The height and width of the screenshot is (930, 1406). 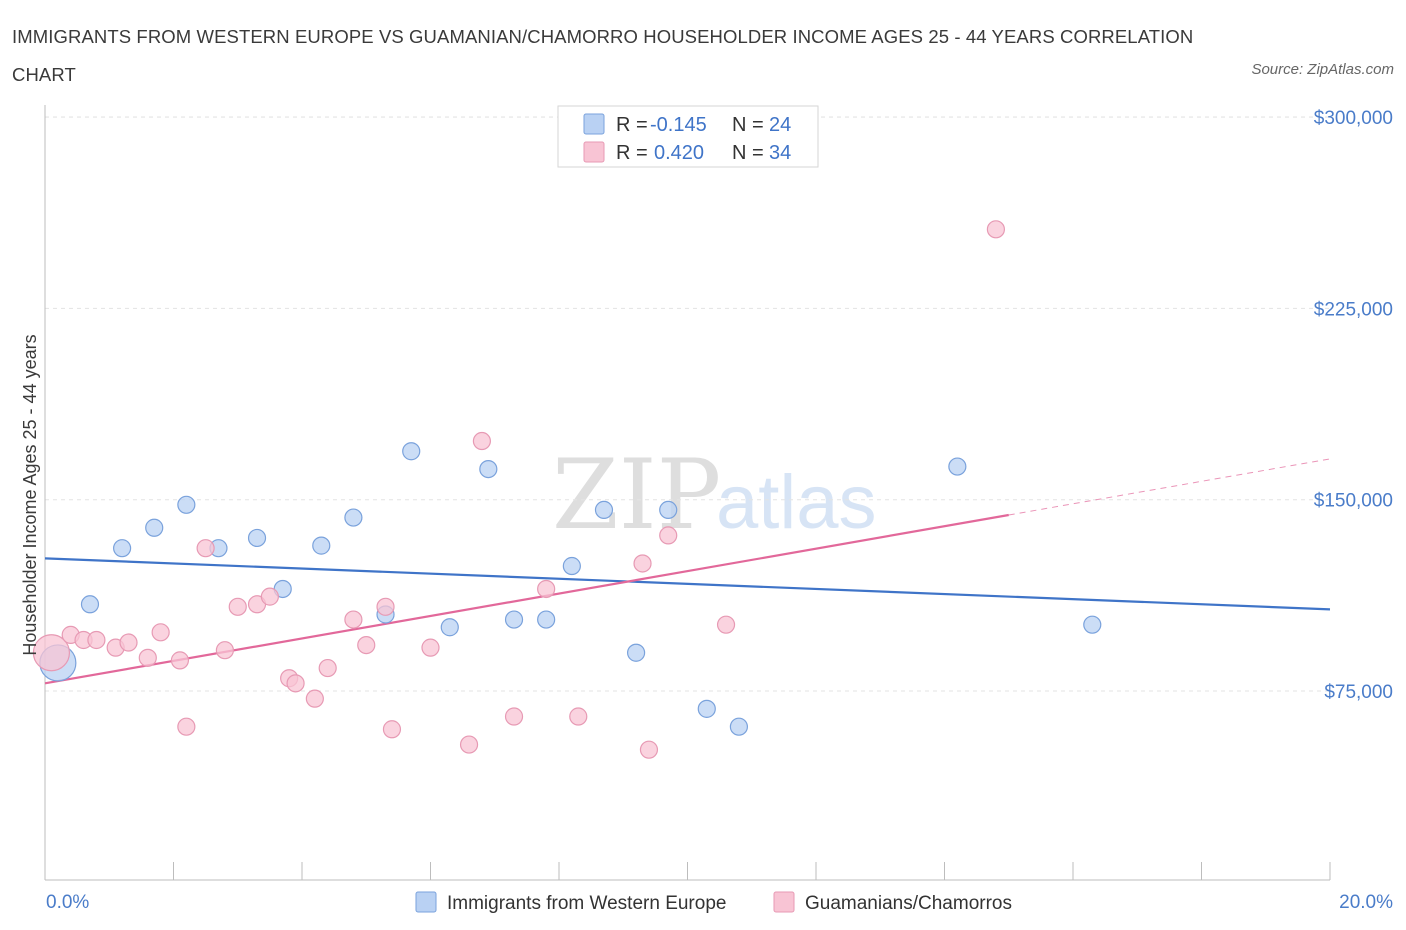 I want to click on series-legend-label-blue: Immigrants from Western Europe, so click(x=586, y=903).